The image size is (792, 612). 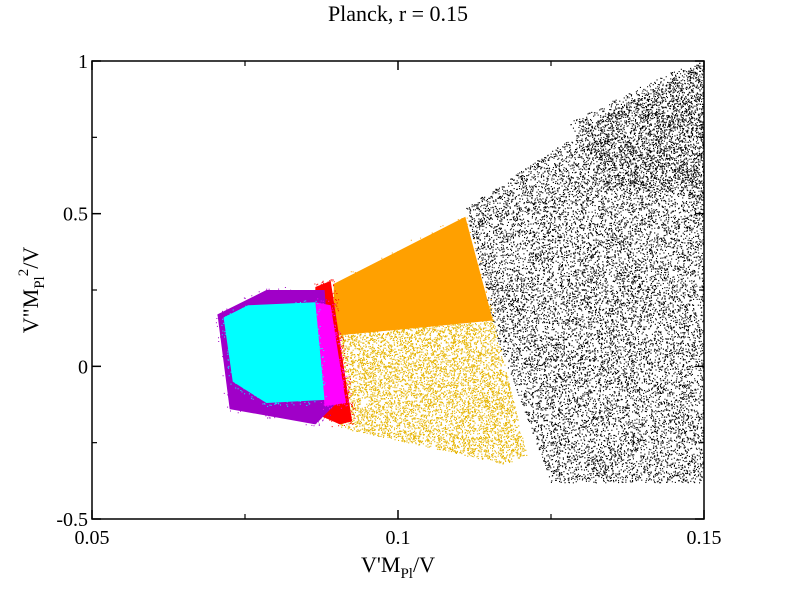 What do you see at coordinates (398, 567) in the screenshot?
I see `x-axis-label: V'MPl/V` at bounding box center [398, 567].